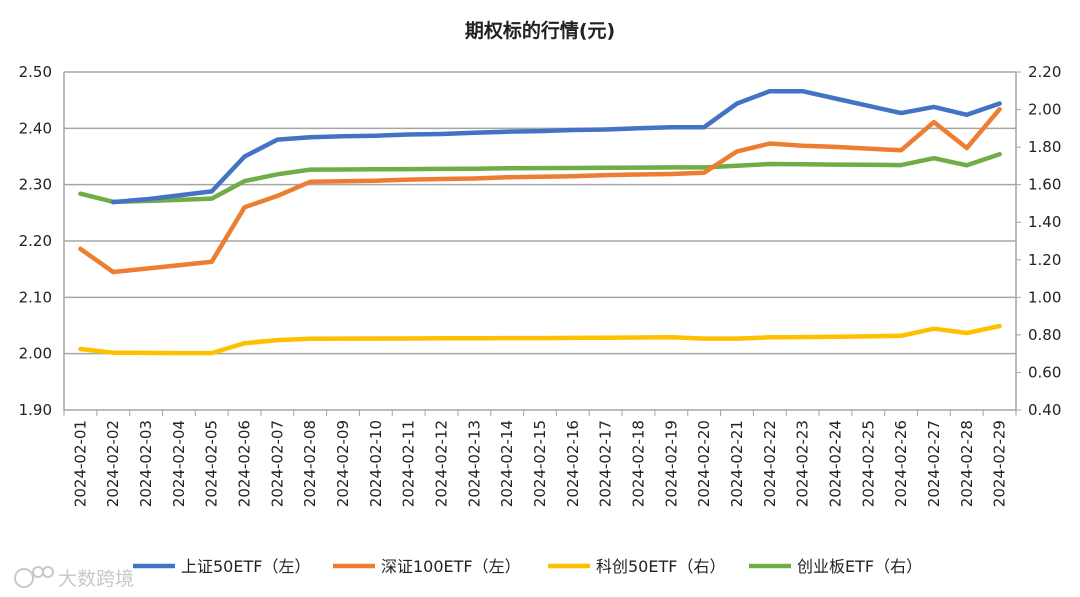  I want to click on x-tick-label: 2024-02-22, so click(770, 463).